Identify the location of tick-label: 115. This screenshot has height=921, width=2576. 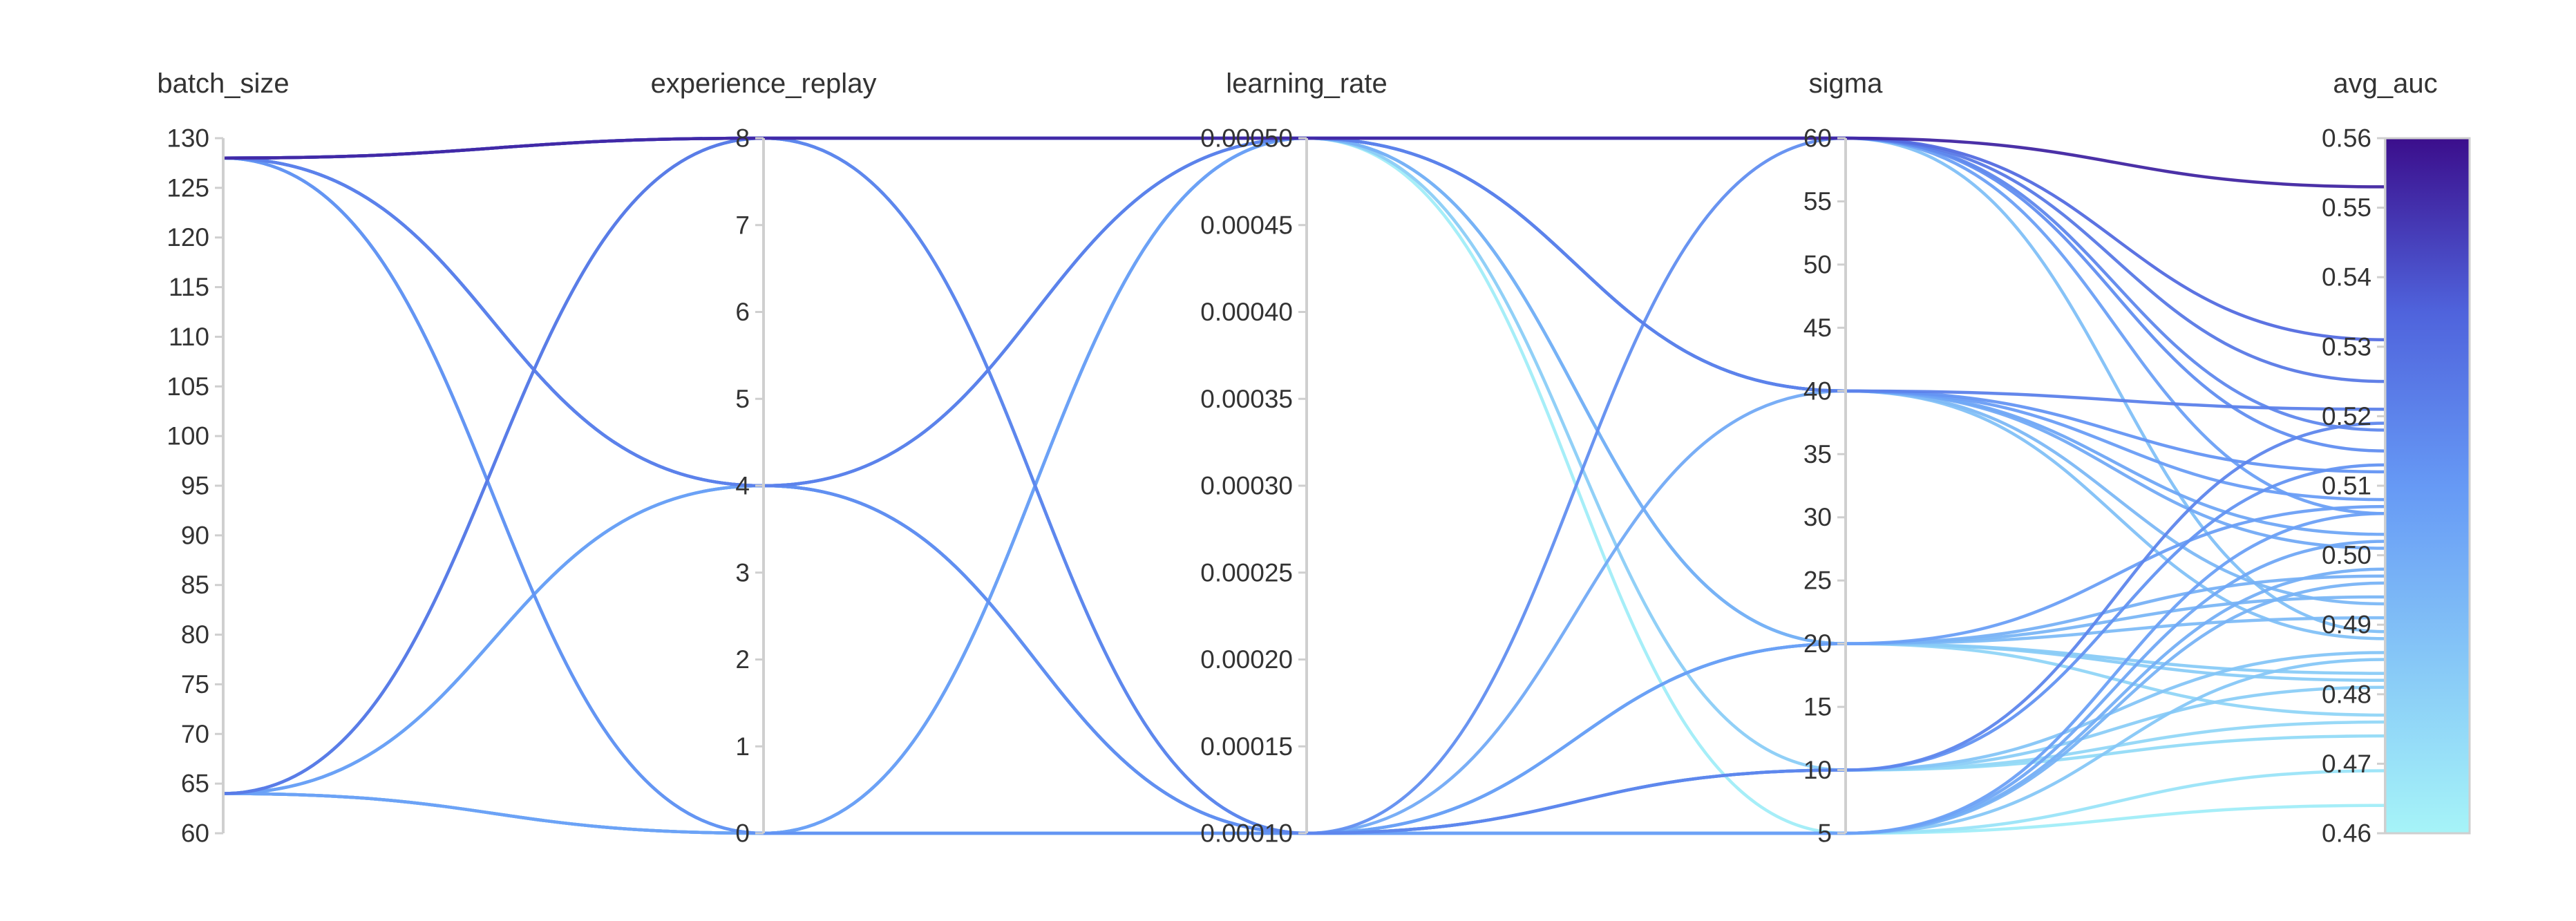
(189, 287).